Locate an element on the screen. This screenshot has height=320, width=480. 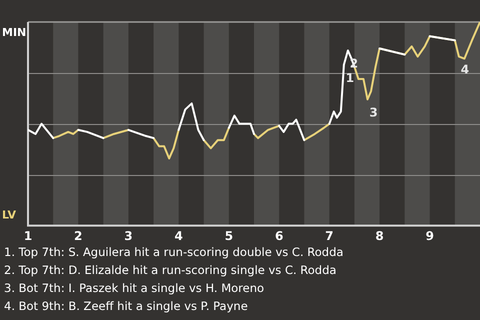
x-tick-label: 4 is located at coordinates (178, 235).